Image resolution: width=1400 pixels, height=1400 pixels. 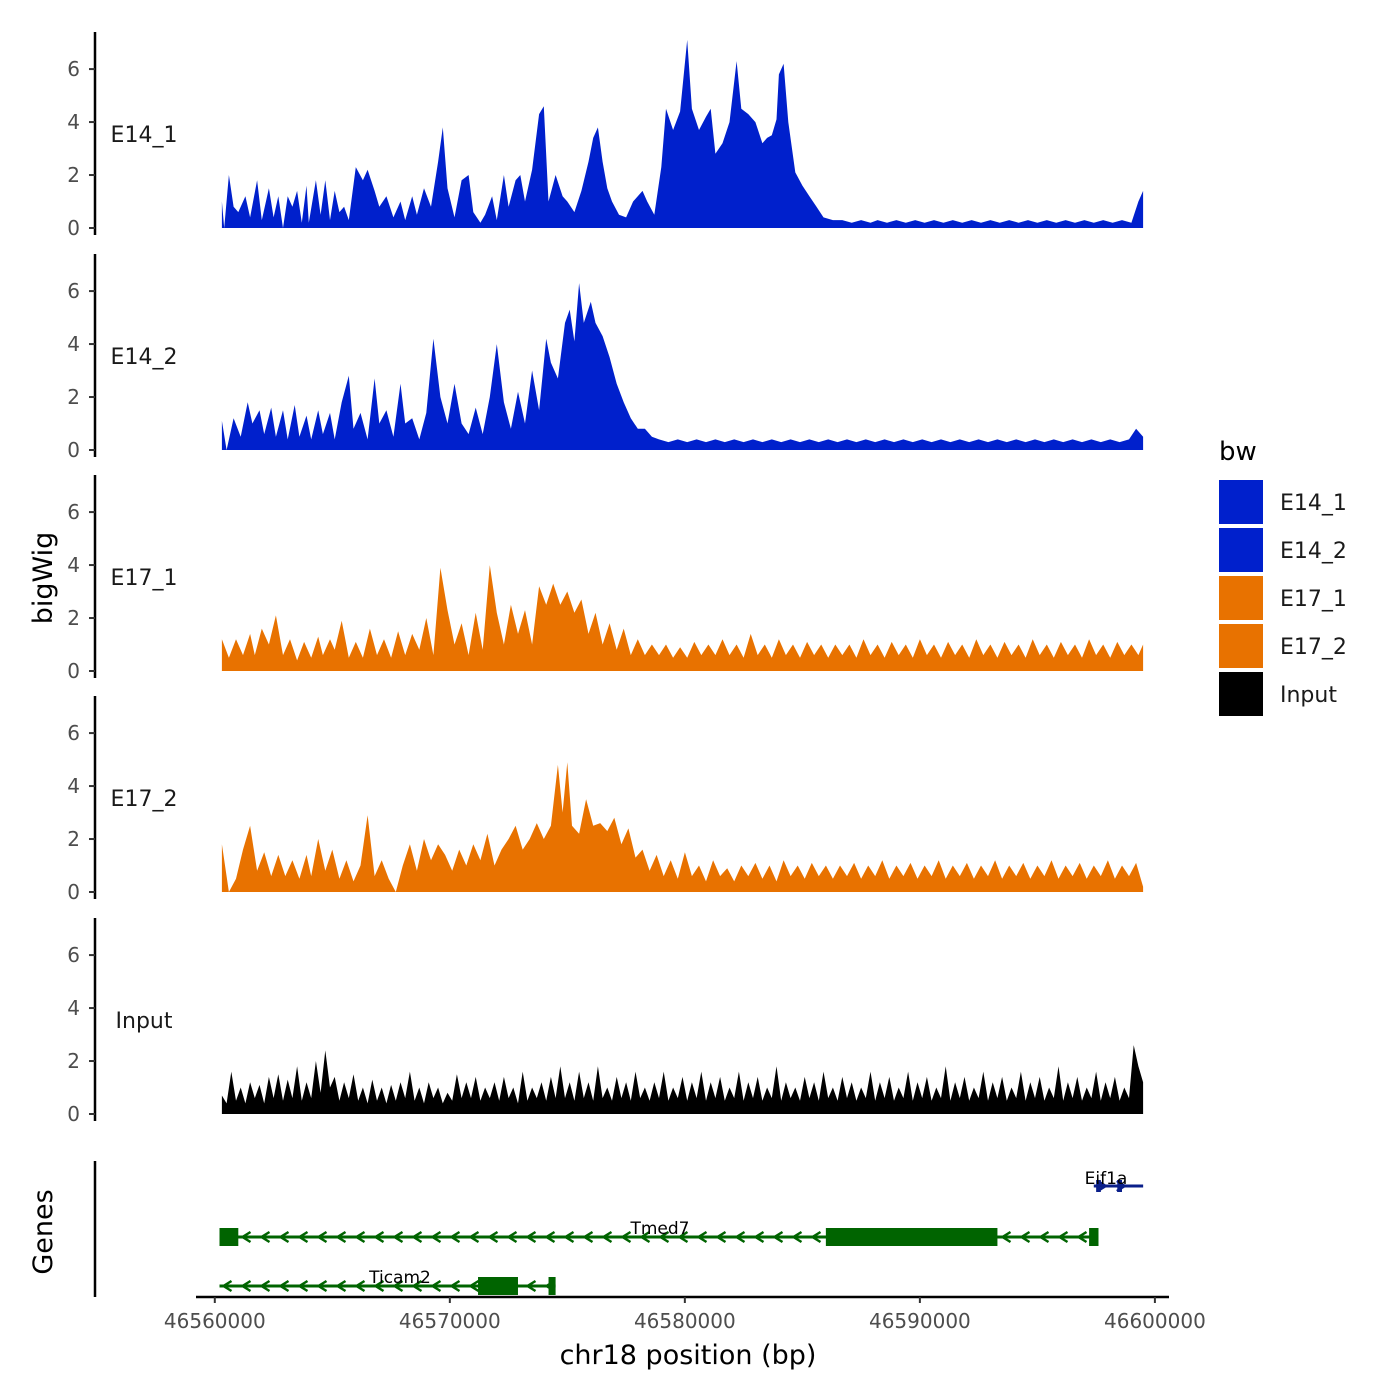 I want to click on gene-ticam2: Ticam2, so click(x=387, y=1281).